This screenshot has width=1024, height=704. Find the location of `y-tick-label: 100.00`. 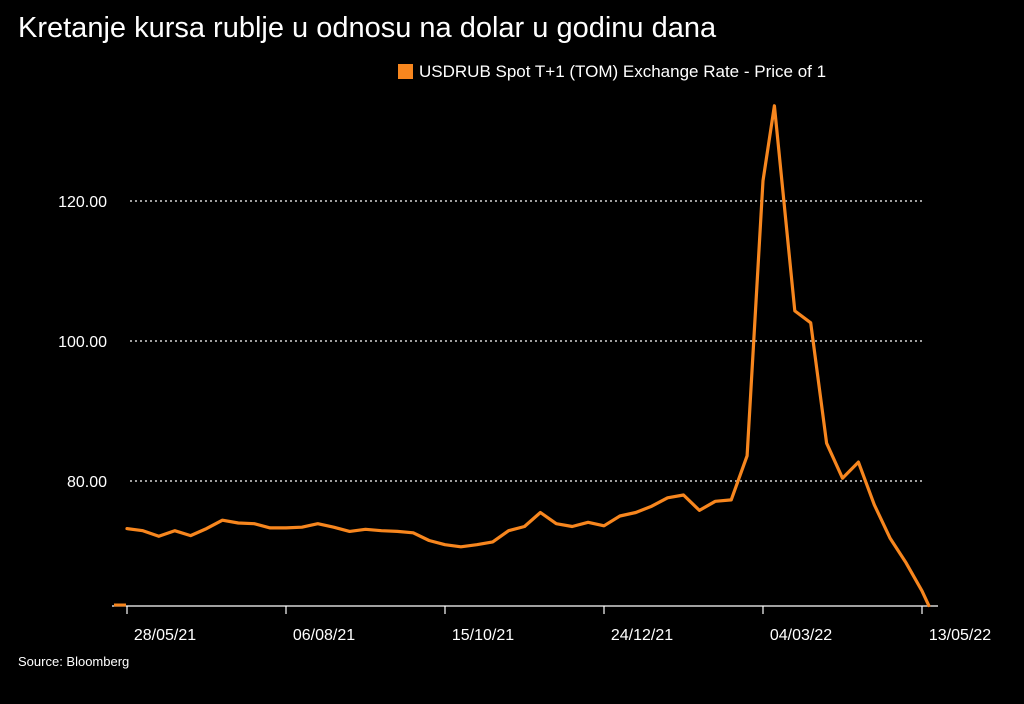

y-tick-label: 100.00 is located at coordinates (82, 342).